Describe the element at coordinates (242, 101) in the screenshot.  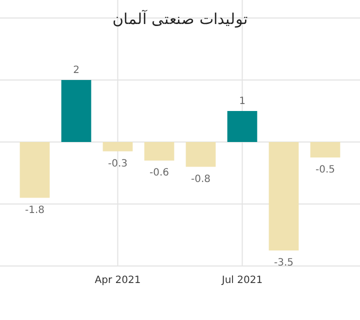
I see `data-label: 1` at that location.